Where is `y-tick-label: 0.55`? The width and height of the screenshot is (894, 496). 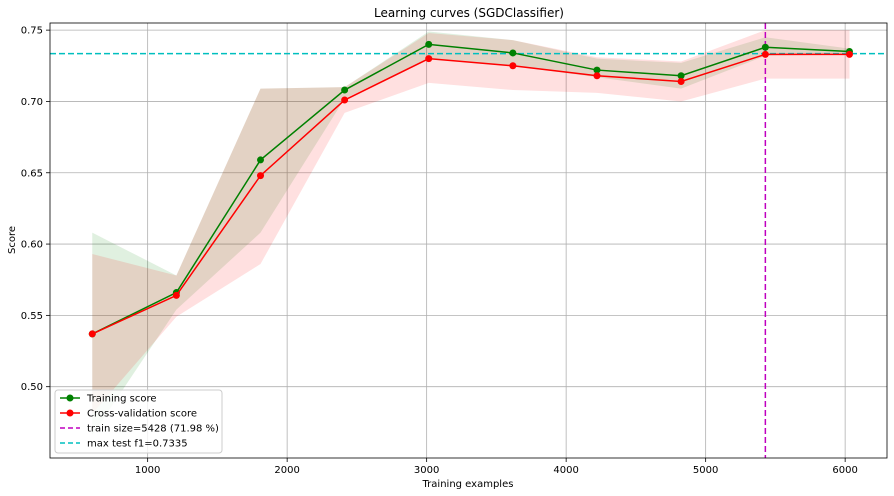
y-tick-label: 0.55 is located at coordinates (32, 316).